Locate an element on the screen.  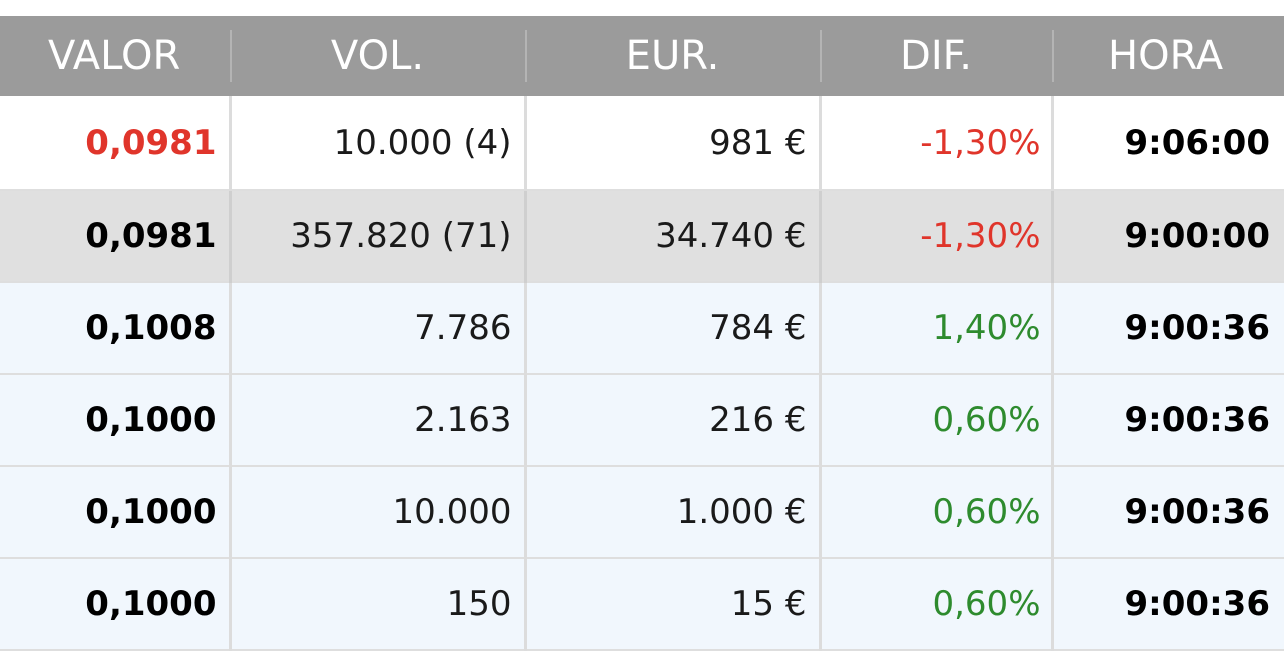
header-row: VALOR VOL. EUR. DIF. HORA is located at coordinates (642, 56).